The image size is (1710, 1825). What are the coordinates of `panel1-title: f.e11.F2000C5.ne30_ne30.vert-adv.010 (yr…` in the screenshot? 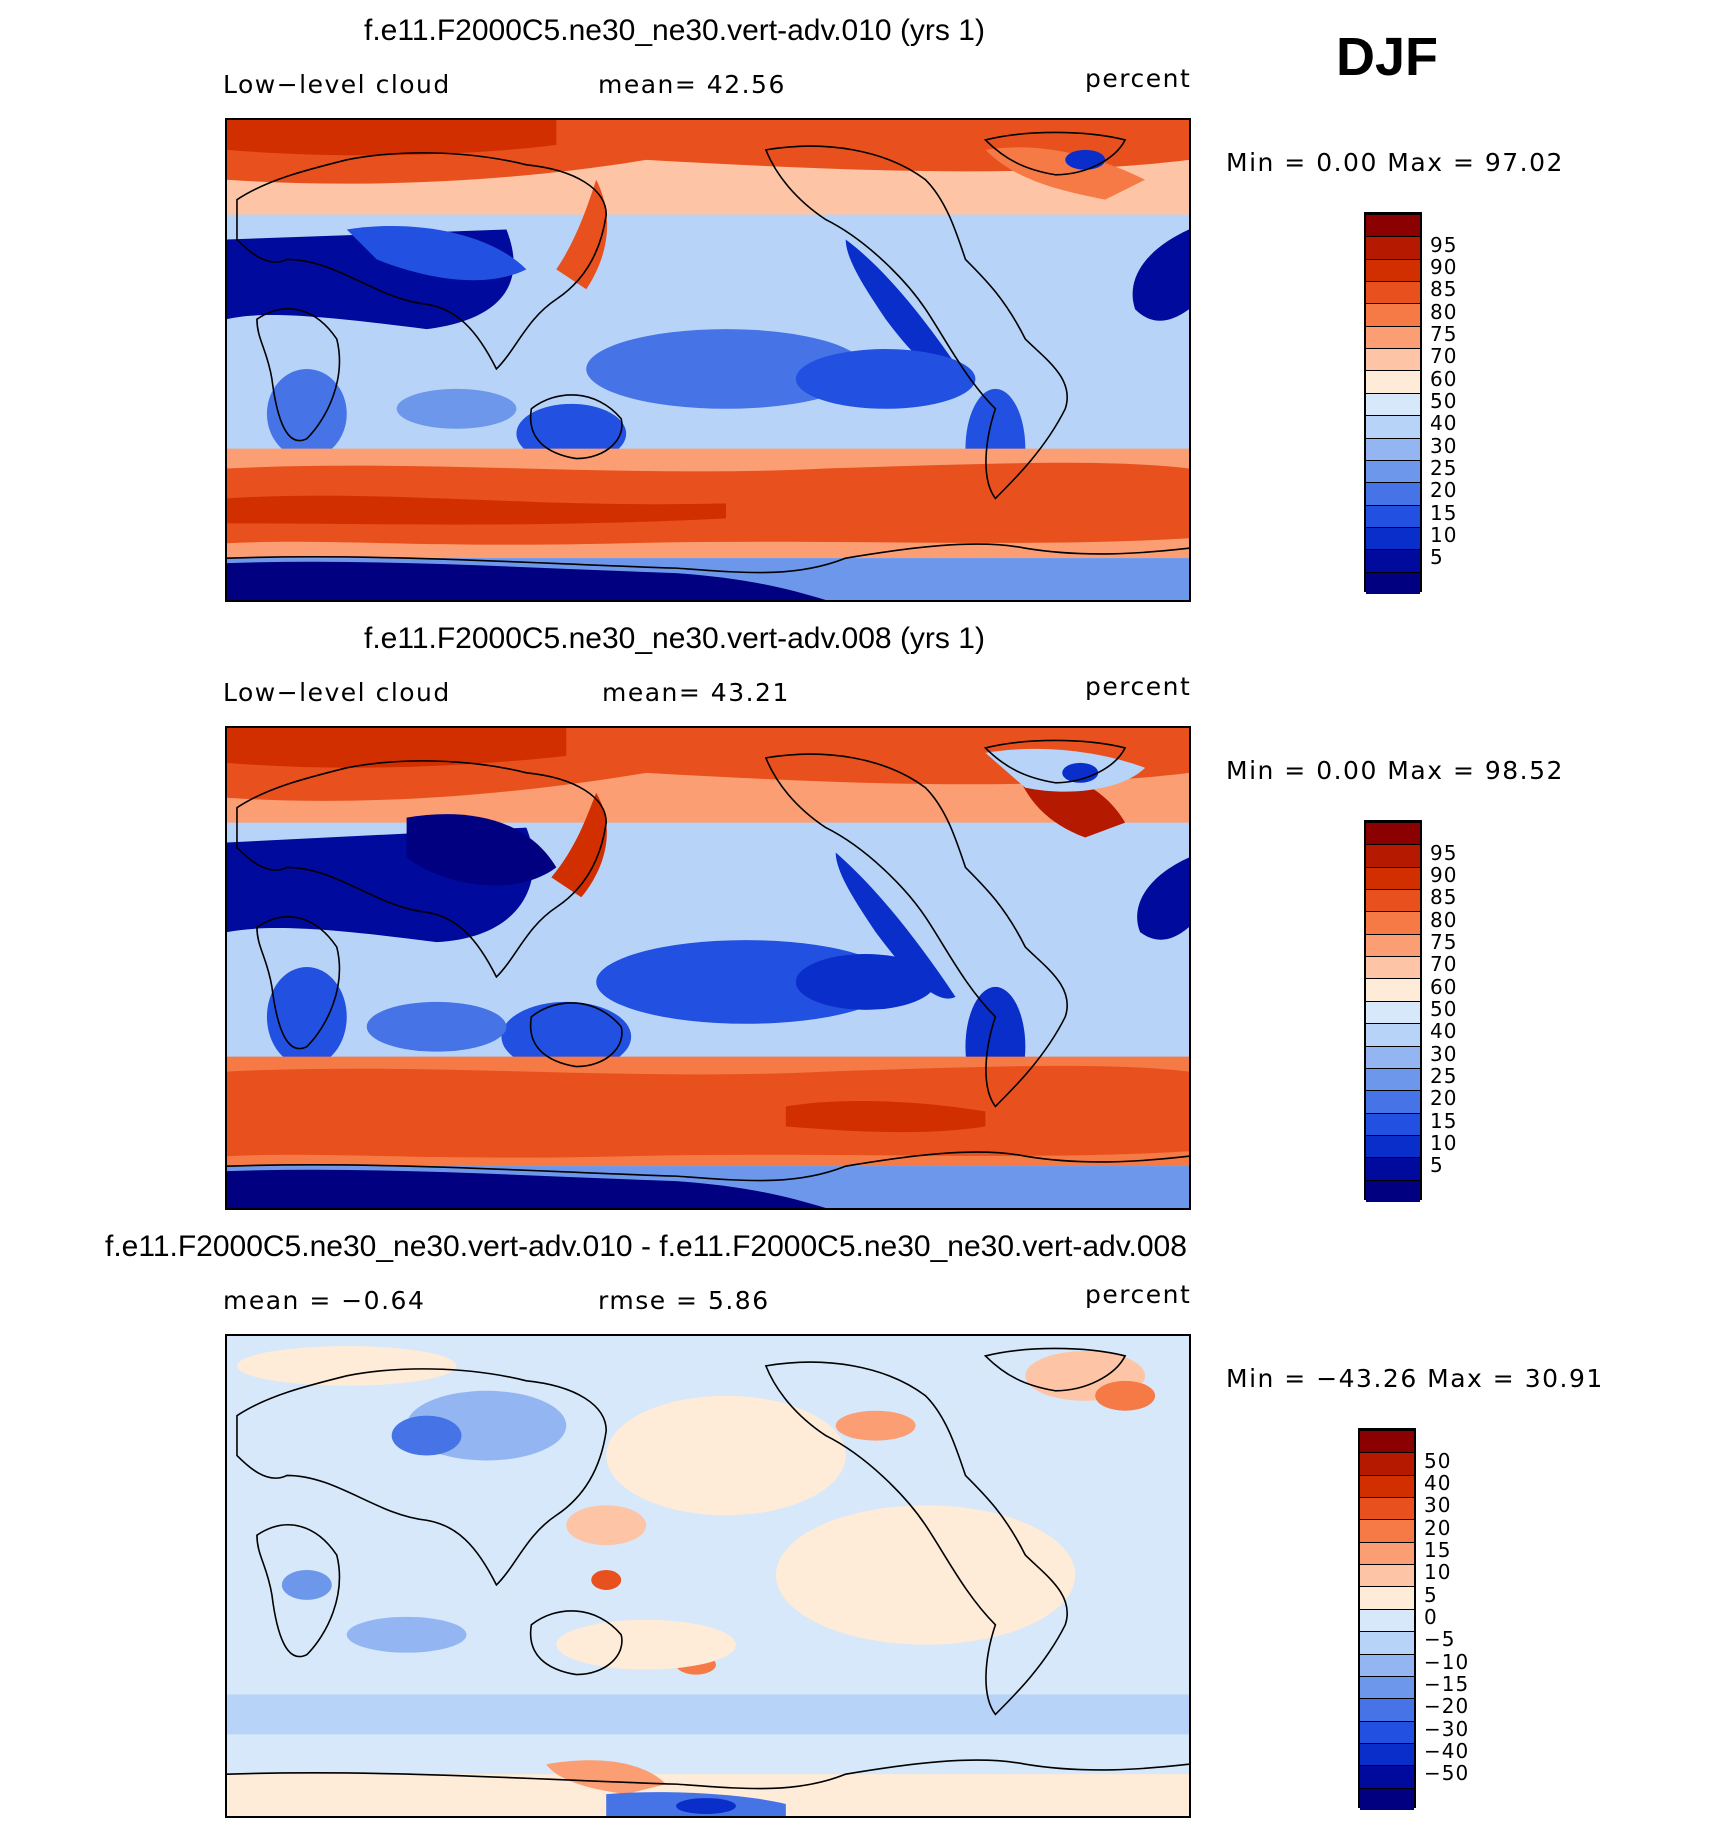 It's located at (674, 30).